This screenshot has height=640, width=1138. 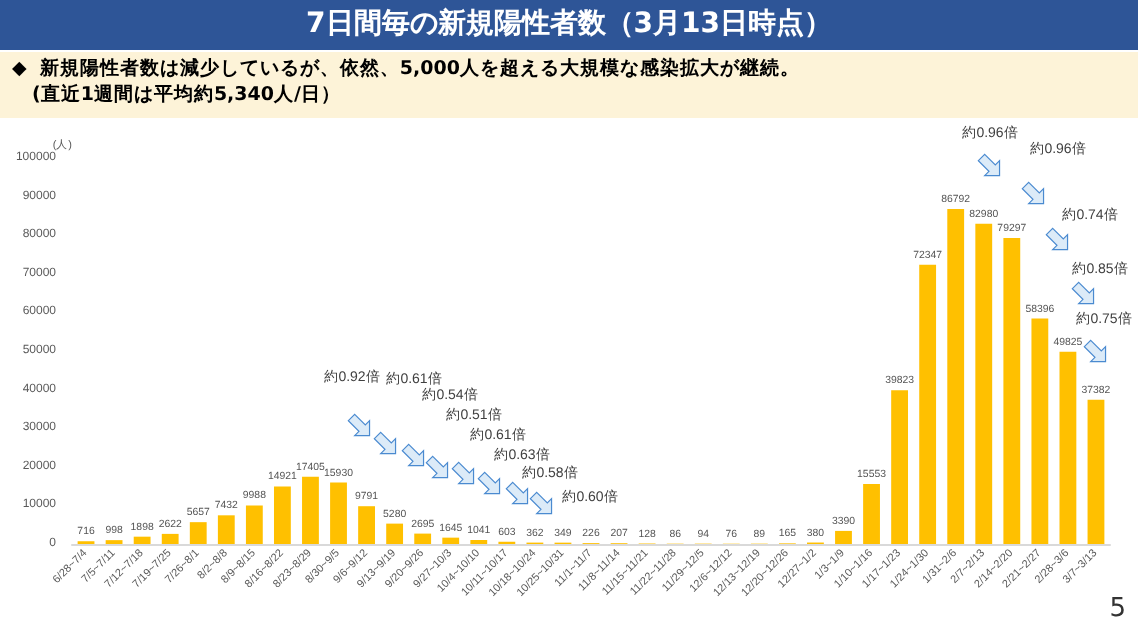 I want to click on chart-title: 7日間毎の新規陽性者数（3月13日時点）, so click(x=569, y=25).